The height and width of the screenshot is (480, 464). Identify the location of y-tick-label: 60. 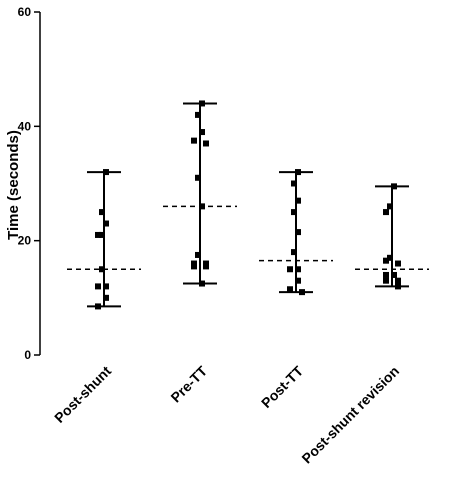
(25, 12).